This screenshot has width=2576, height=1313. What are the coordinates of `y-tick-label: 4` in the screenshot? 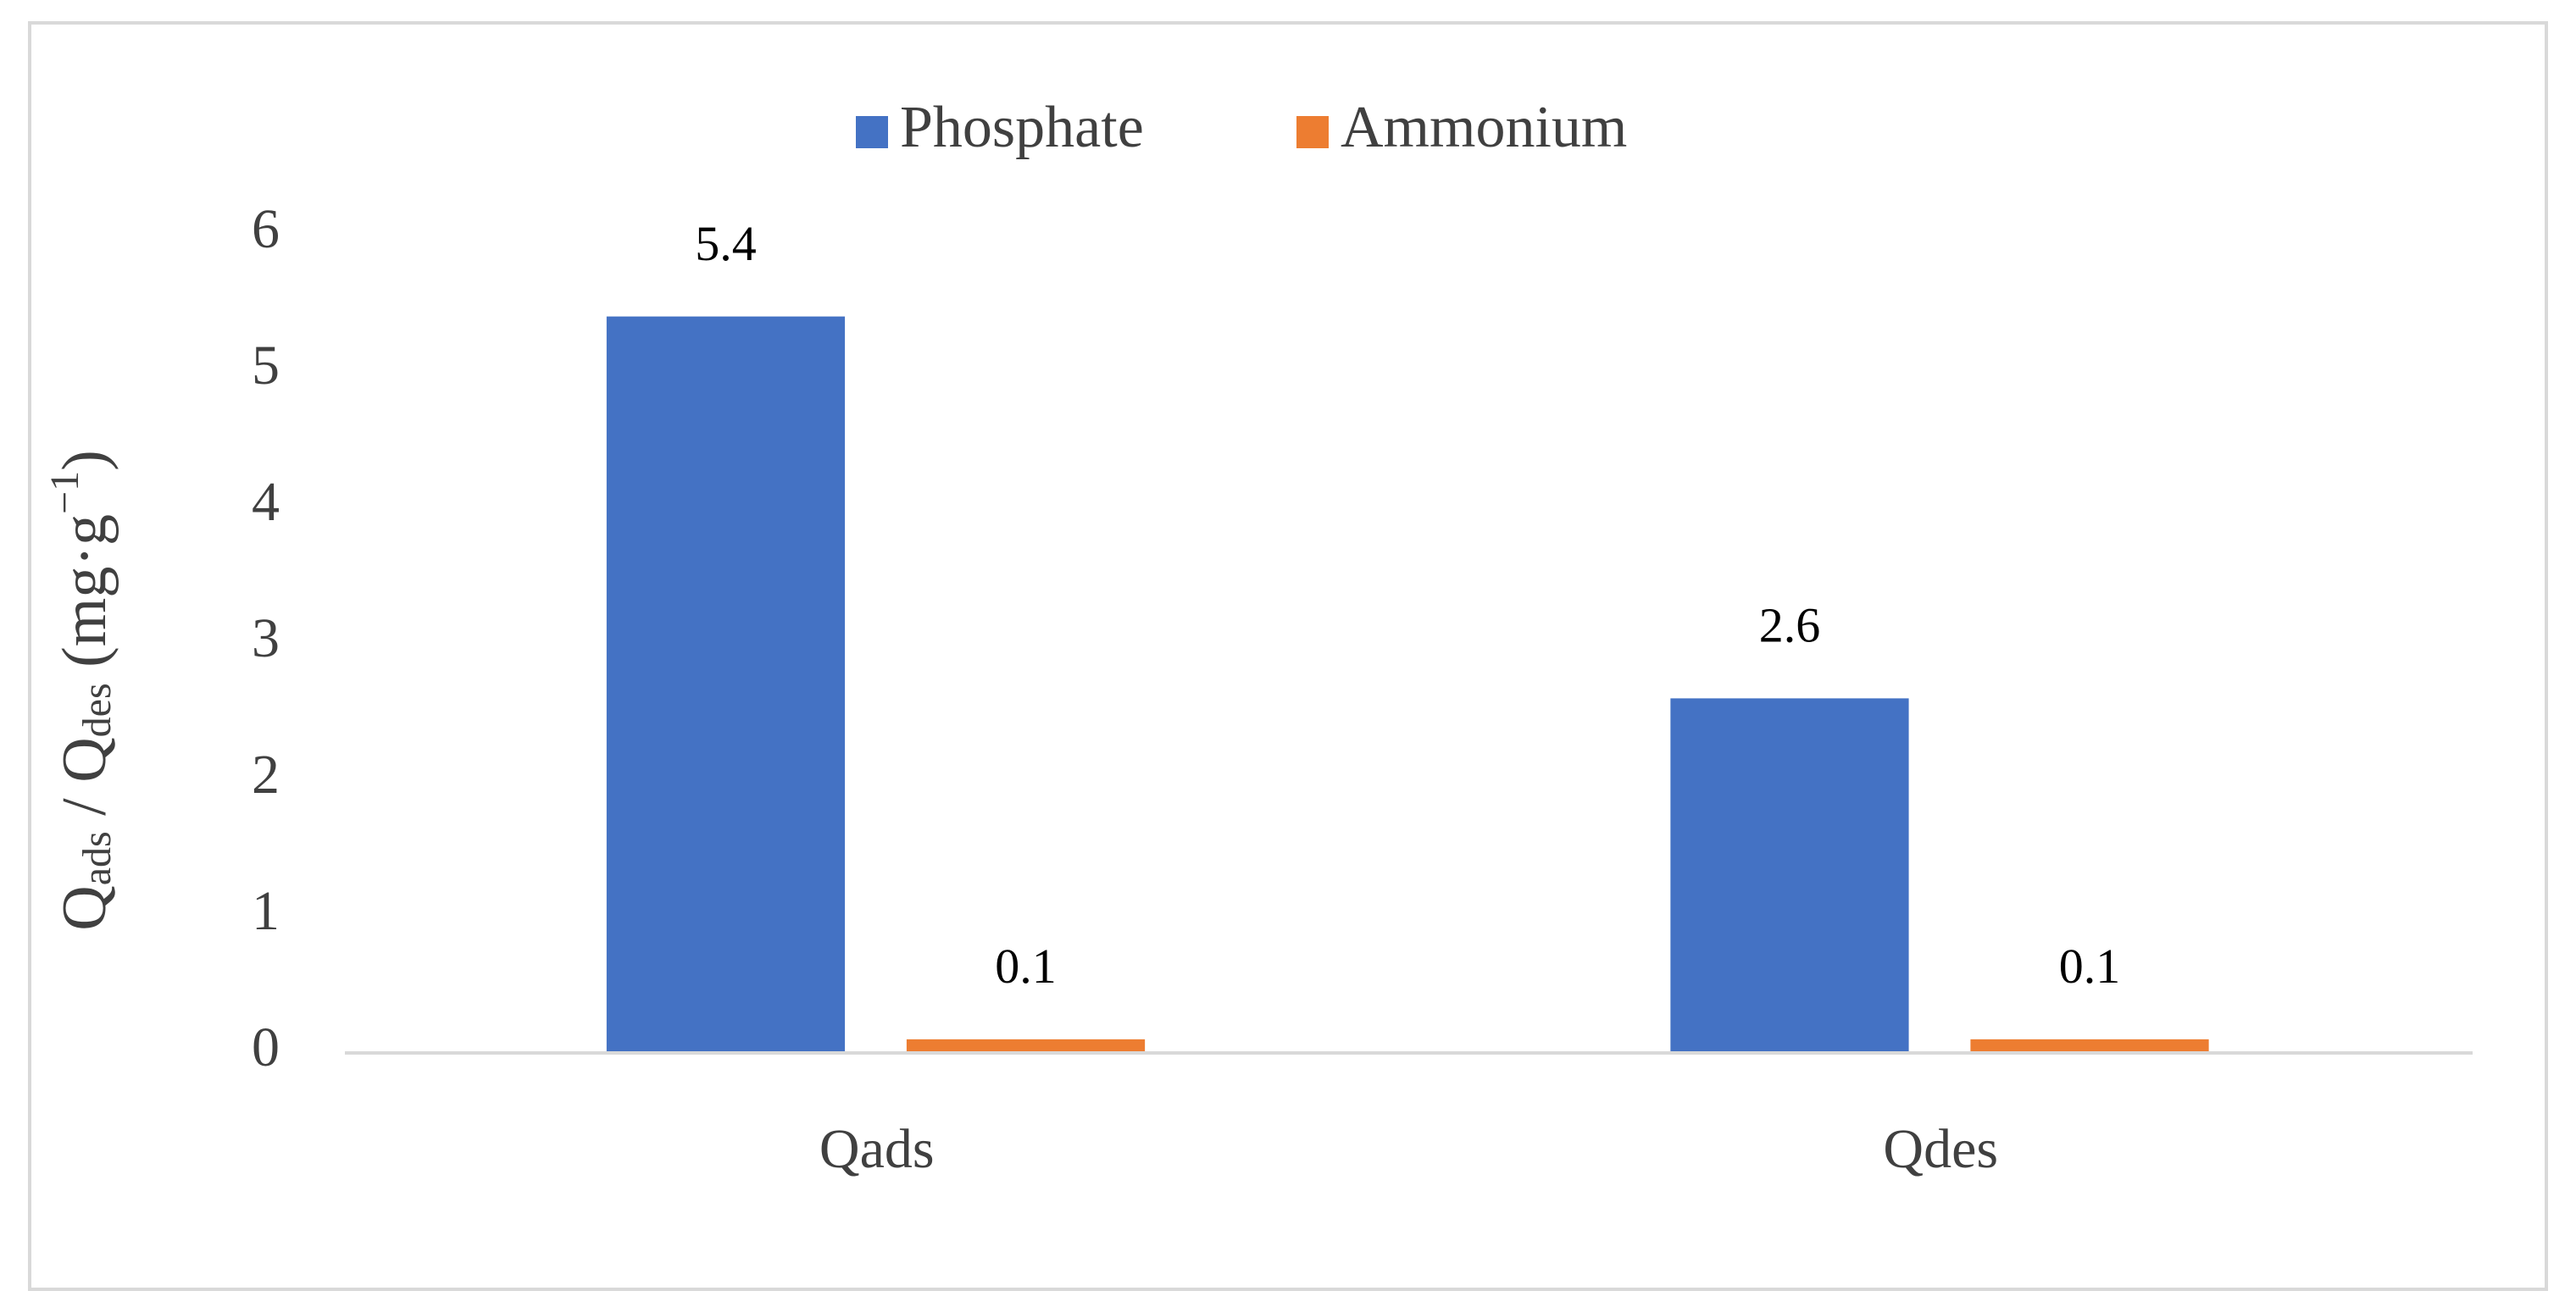 It's located at (266, 502).